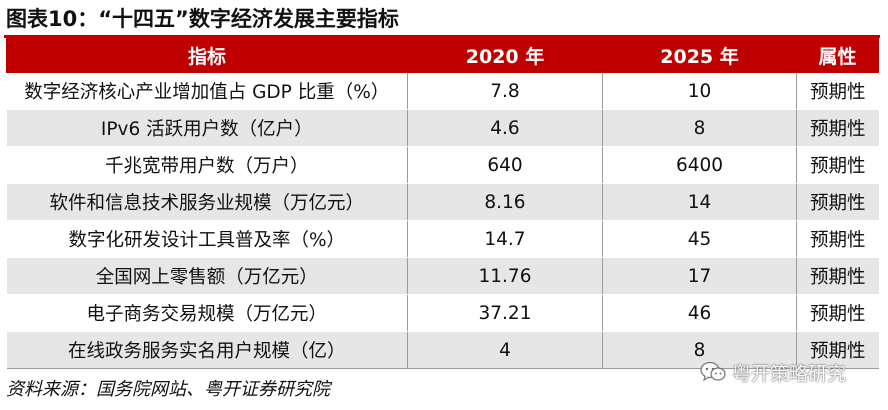 The width and height of the screenshot is (888, 410). Describe the element at coordinates (505, 202) in the screenshot. I see `cell-2020: 8.16` at that location.